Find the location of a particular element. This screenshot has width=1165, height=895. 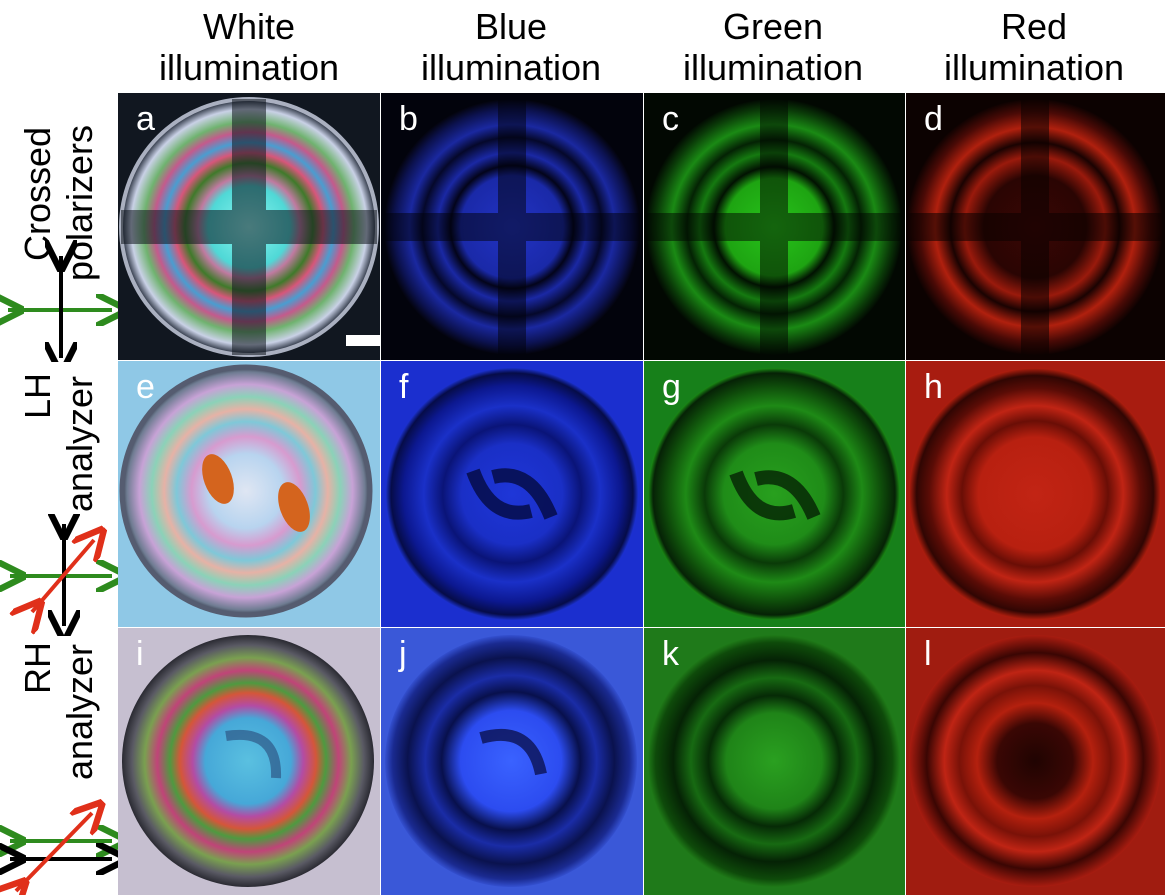

column-header-white: White illumination is located at coordinates (249, 49).